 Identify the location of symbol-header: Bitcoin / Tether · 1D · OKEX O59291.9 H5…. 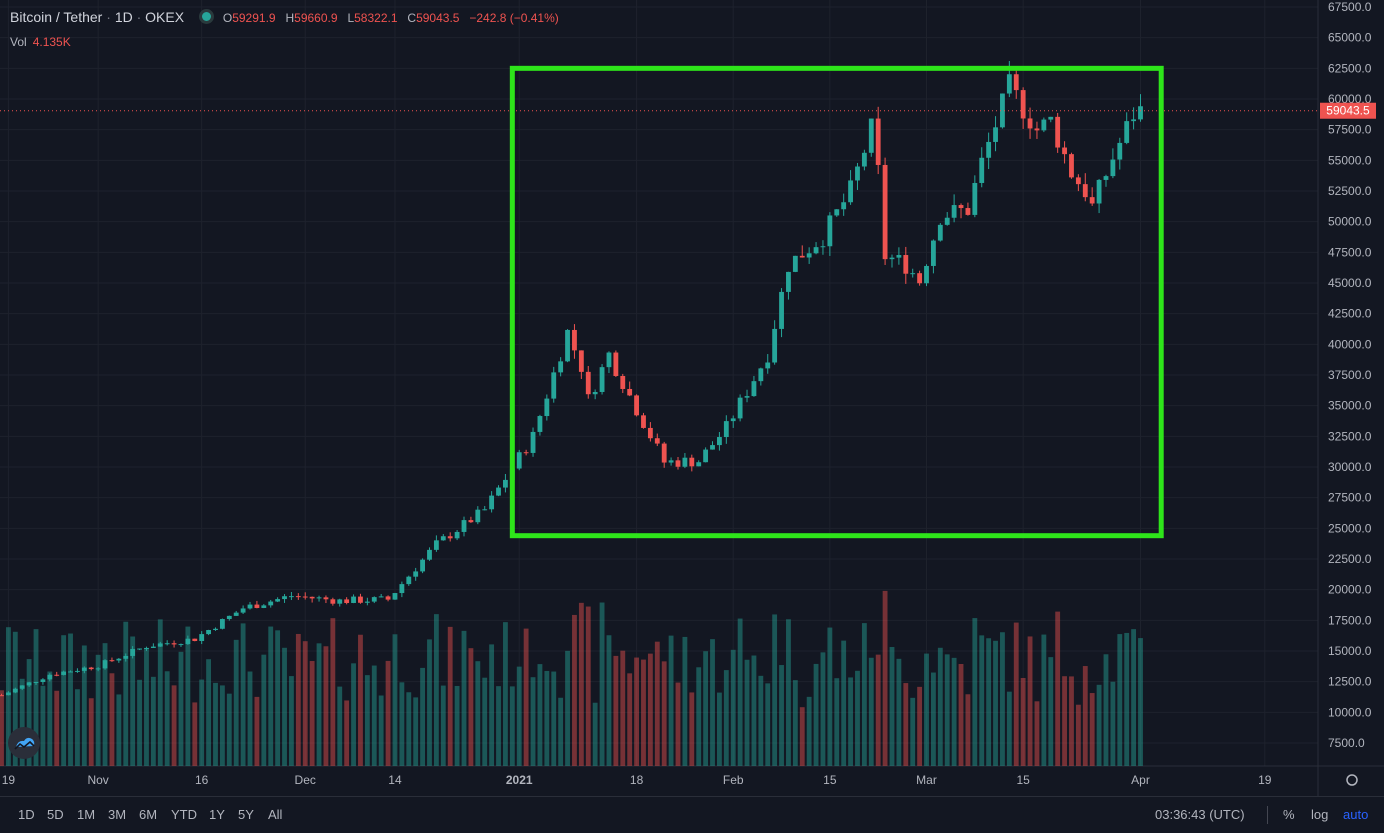
(284, 17).